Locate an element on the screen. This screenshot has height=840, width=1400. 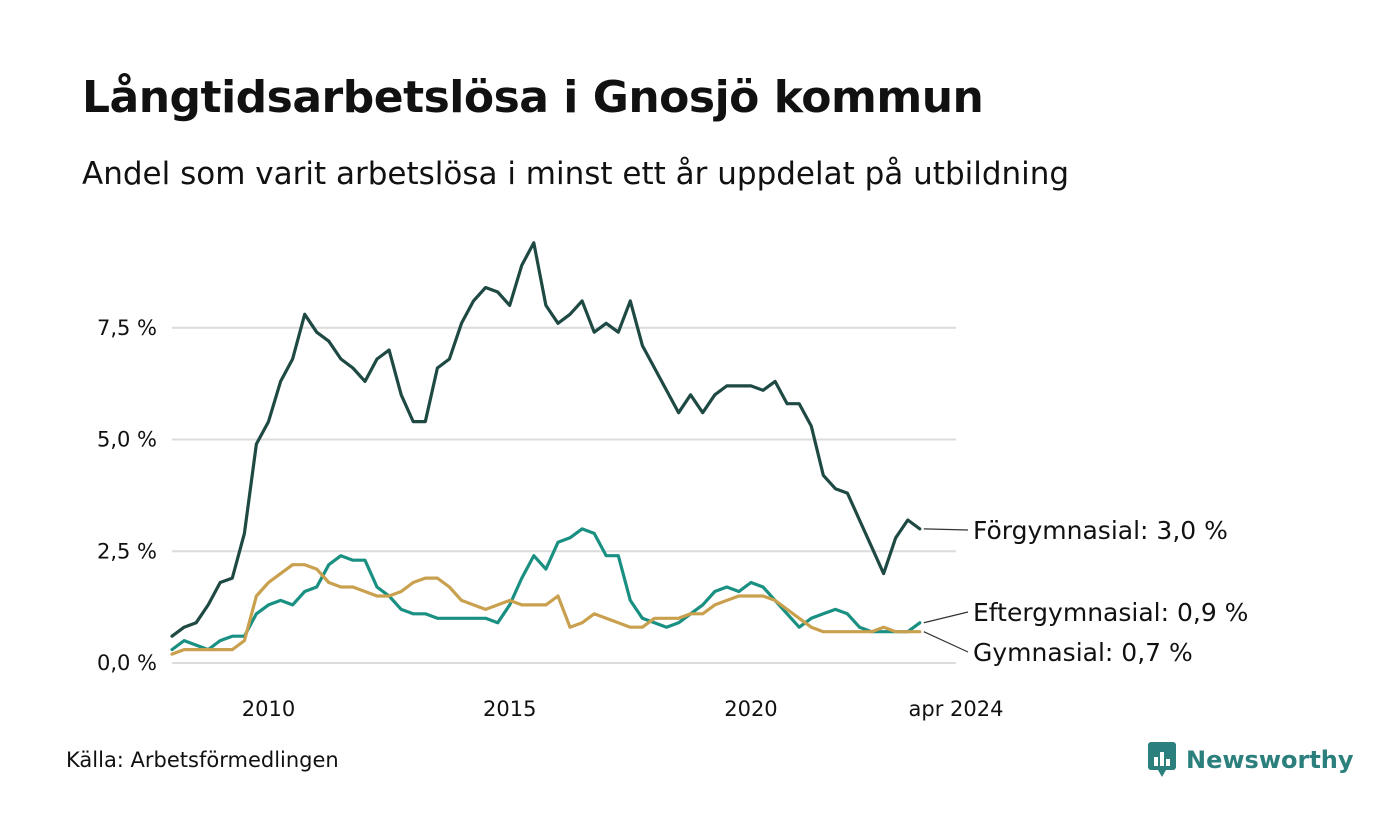
end-label-eftergymnasial: Eftergymnasial: 0,9 % is located at coordinates (1110, 612).